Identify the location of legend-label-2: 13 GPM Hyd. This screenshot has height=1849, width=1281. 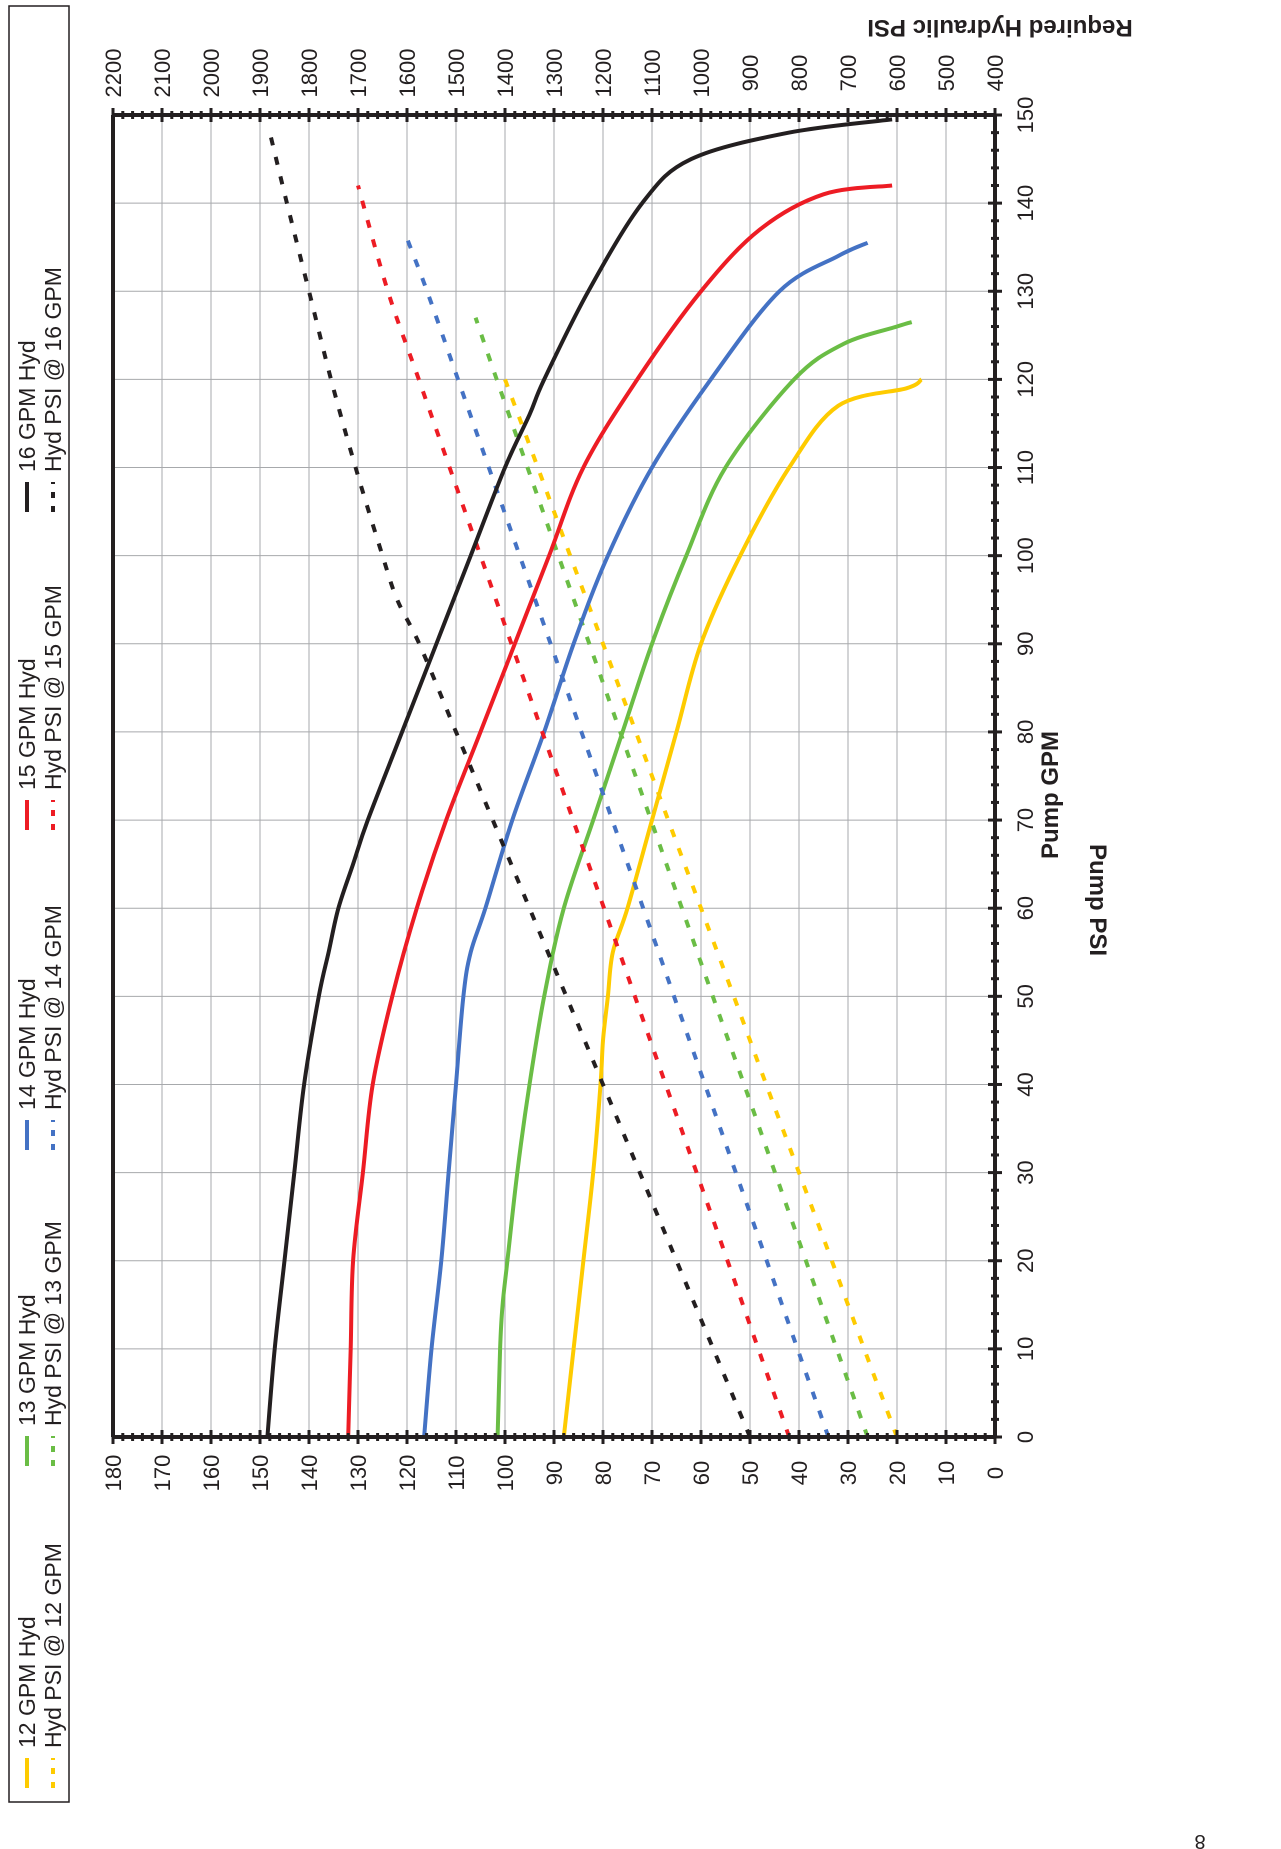
(27, 1360).